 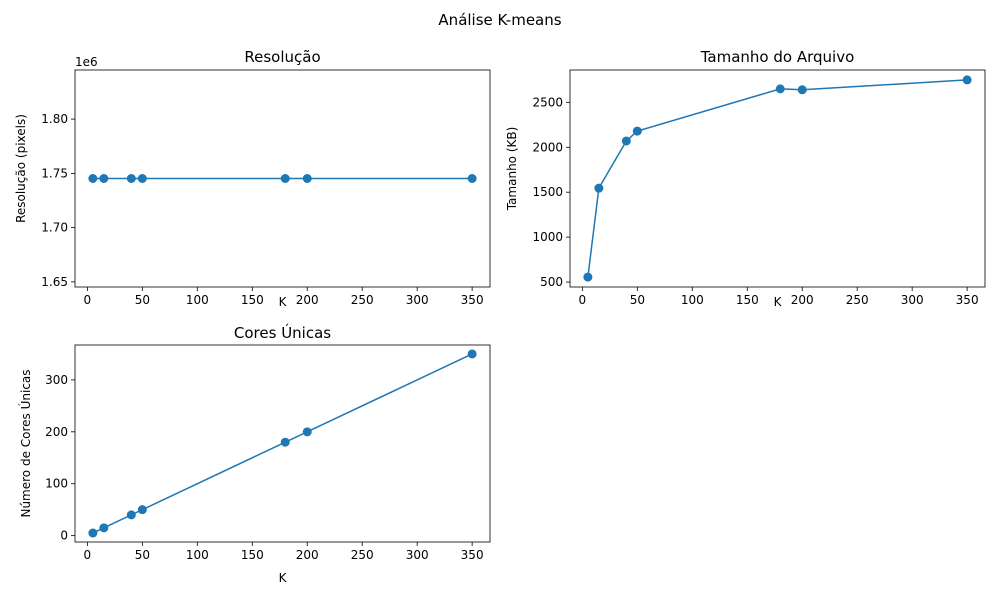 What do you see at coordinates (547, 237) in the screenshot?
I see `y-tick-label: 1000` at bounding box center [547, 237].